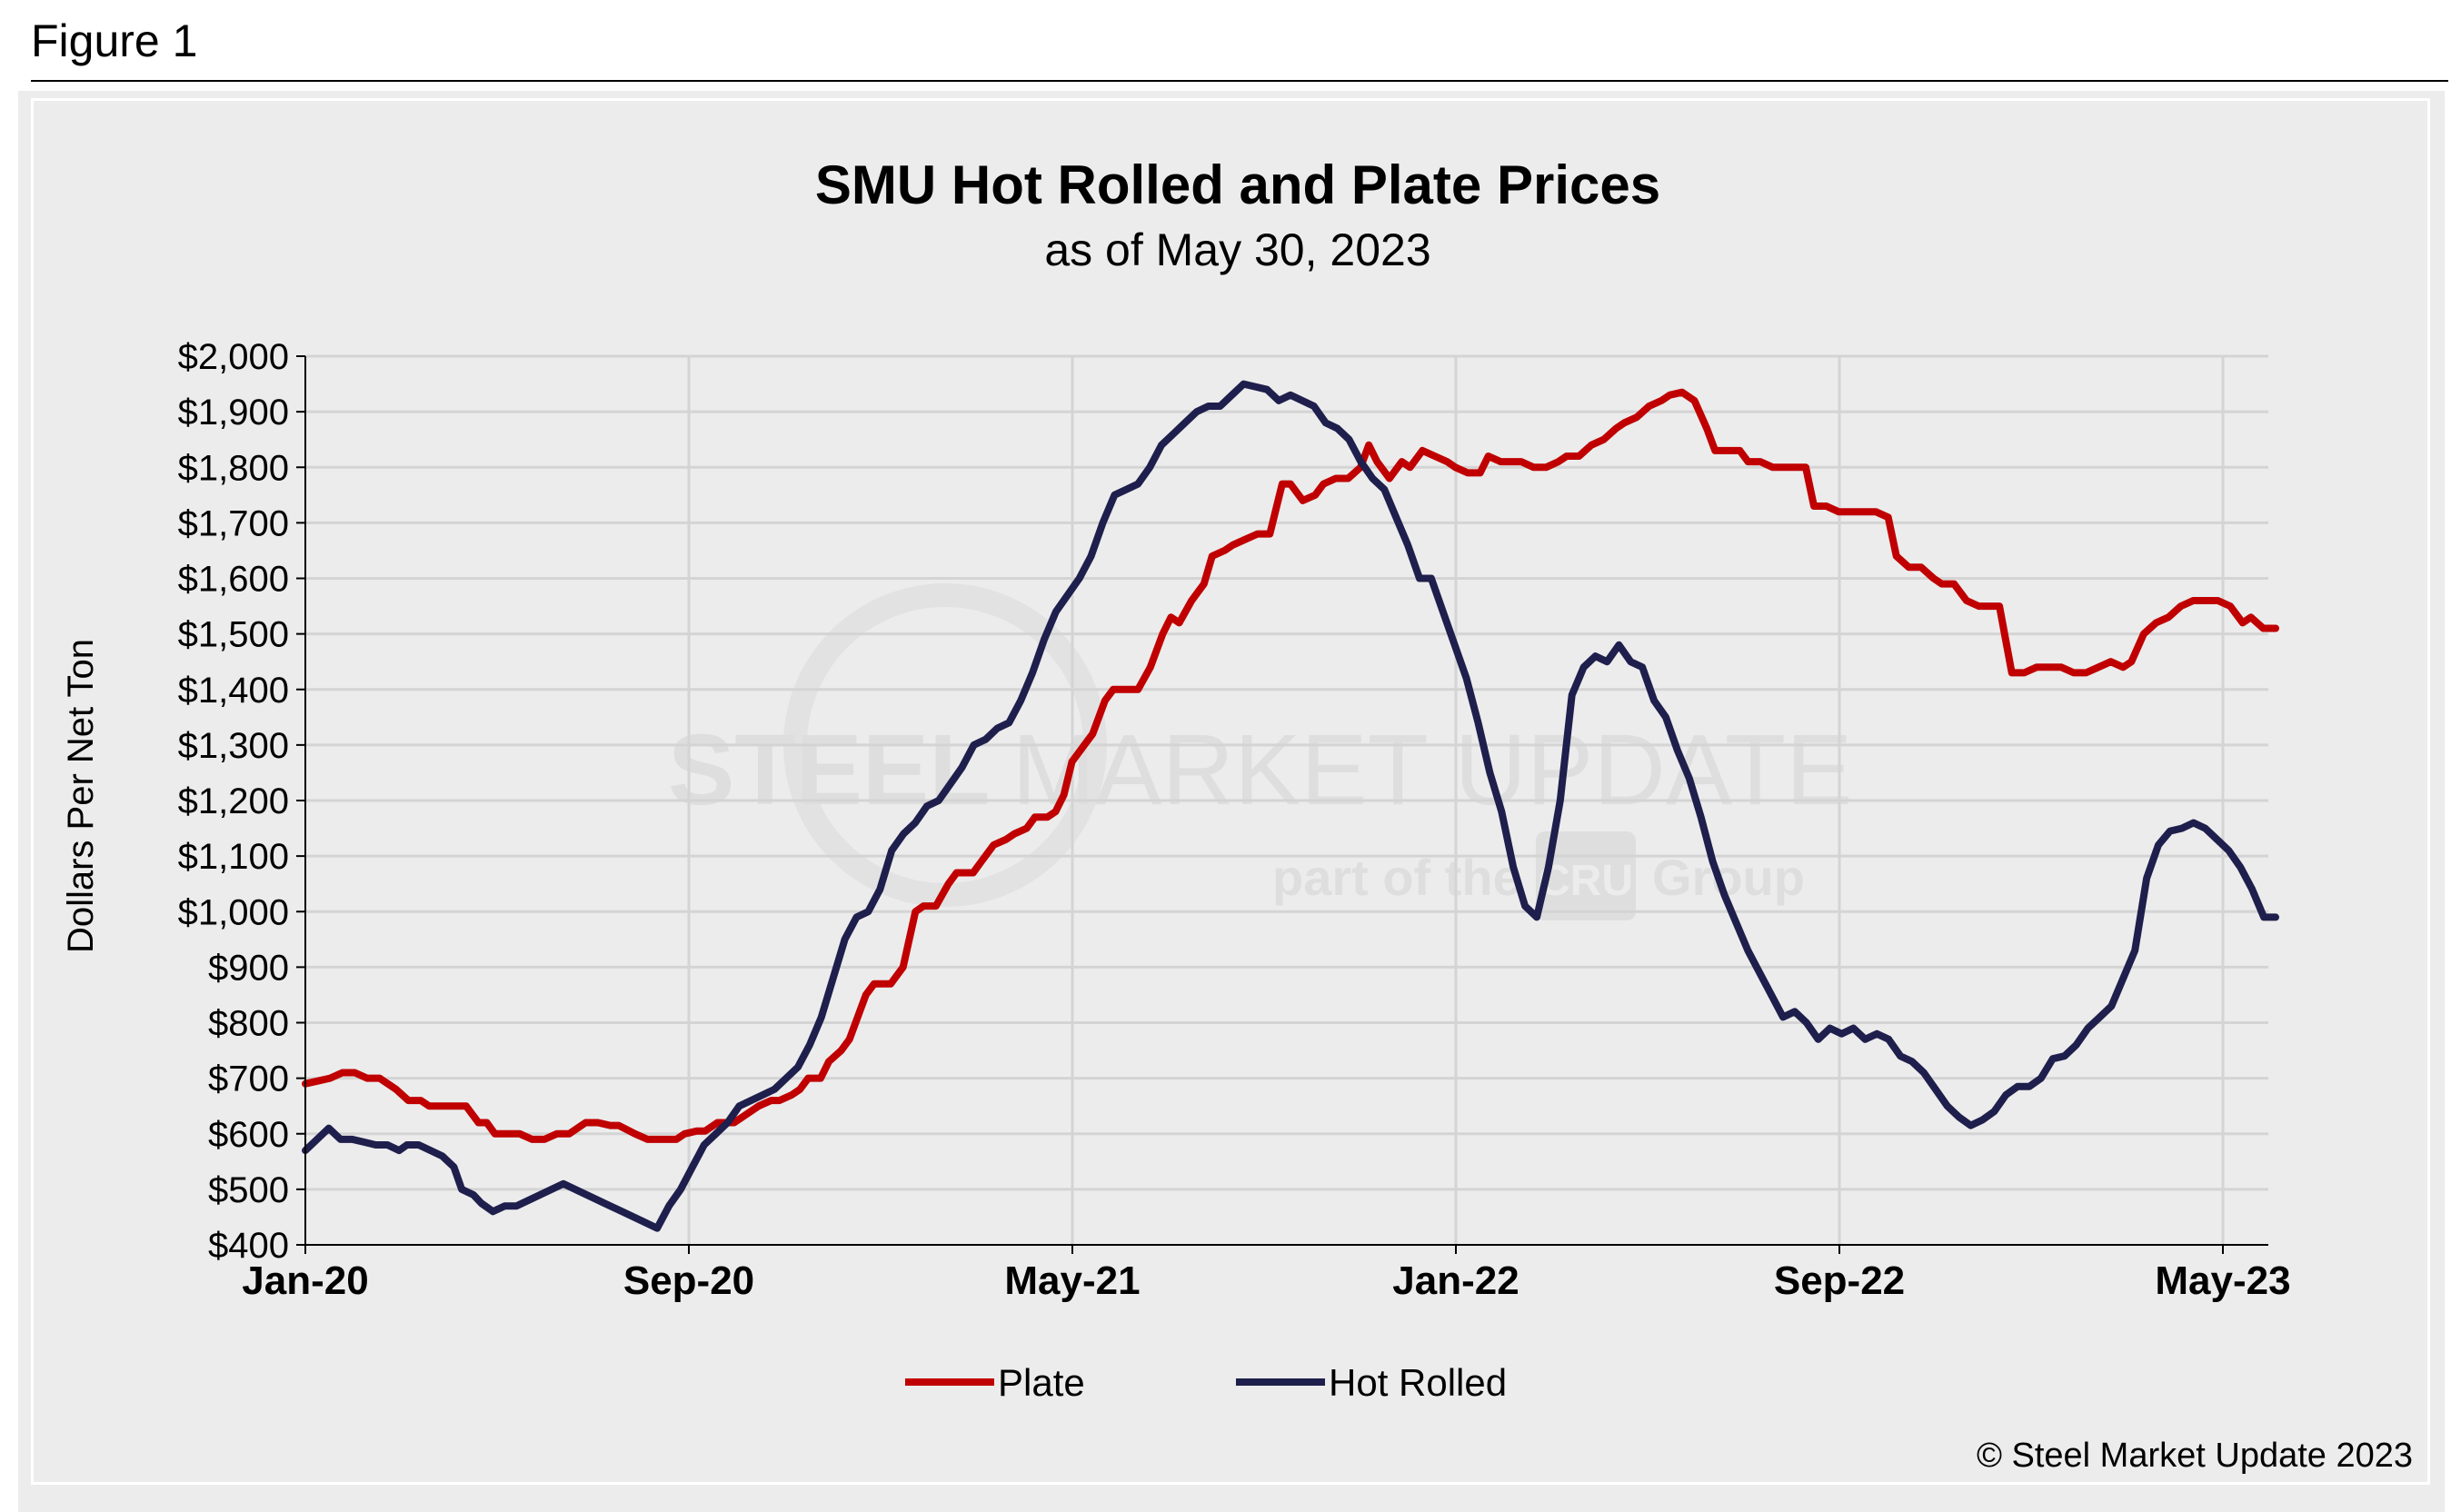  What do you see at coordinates (248, 968) in the screenshot?
I see `y-tick-label: $900` at bounding box center [248, 968].